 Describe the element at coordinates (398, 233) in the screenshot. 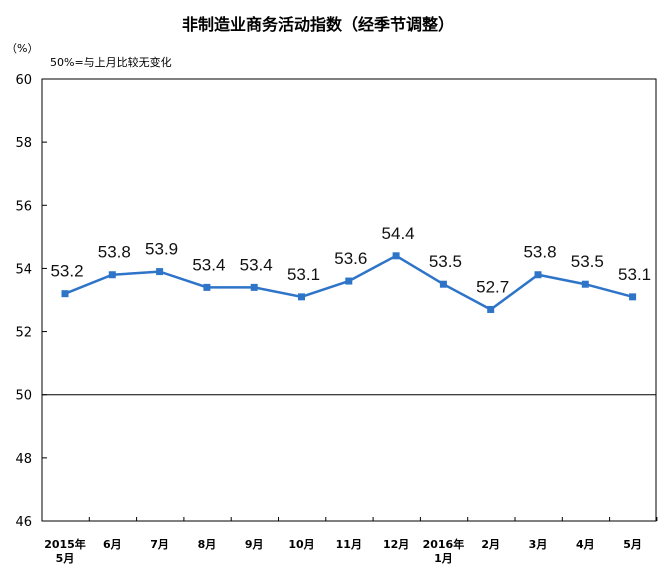

I see `data-label: 54.4` at that location.